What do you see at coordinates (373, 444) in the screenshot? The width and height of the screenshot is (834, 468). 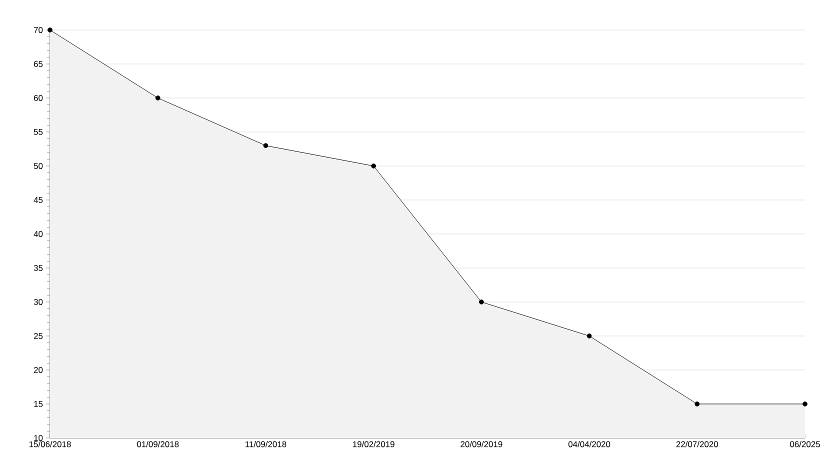 I see `x-tick-label: 19/02/2019` at bounding box center [373, 444].